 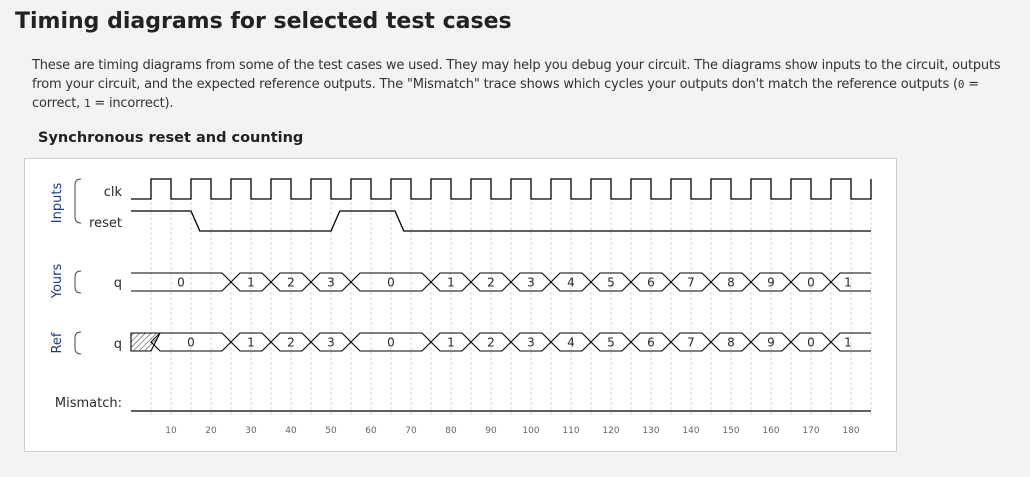 What do you see at coordinates (505, 94) in the screenshot?
I see `description-text-mid: = correct,` at bounding box center [505, 94].